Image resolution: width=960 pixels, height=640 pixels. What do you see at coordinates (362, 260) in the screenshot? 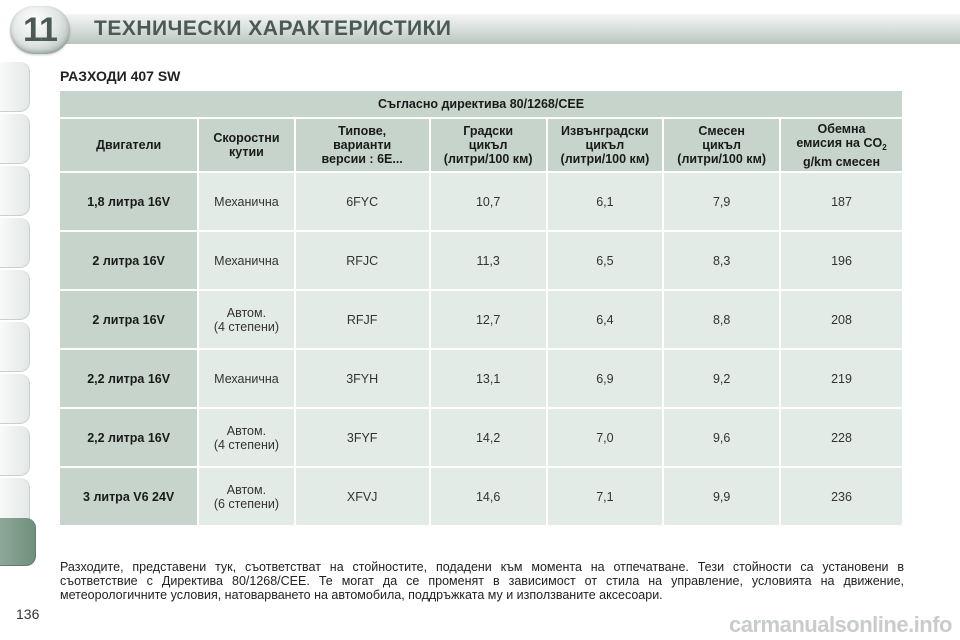
I see `type-cell: RFJC` at bounding box center [362, 260].